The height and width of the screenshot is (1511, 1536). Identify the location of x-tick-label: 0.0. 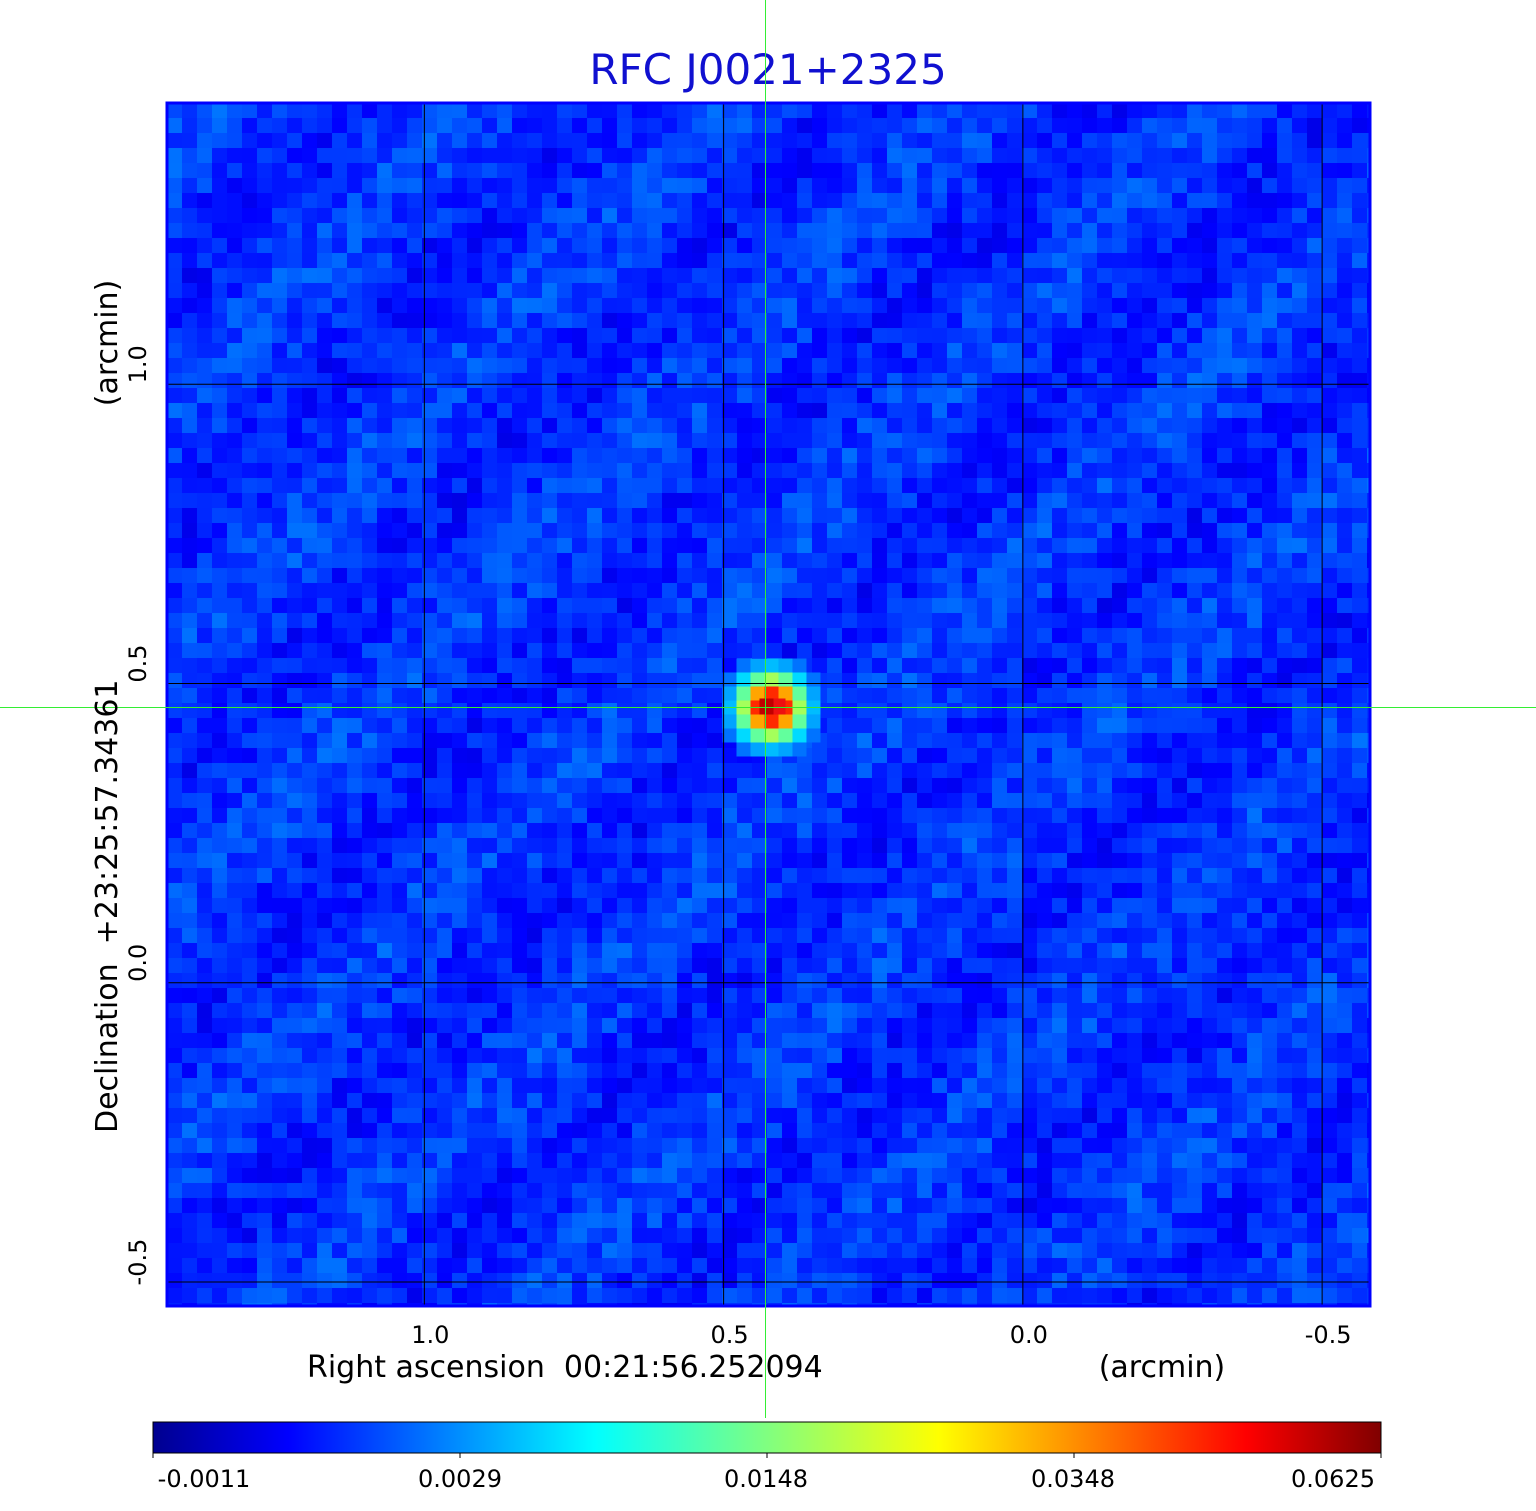
(1029, 1335).